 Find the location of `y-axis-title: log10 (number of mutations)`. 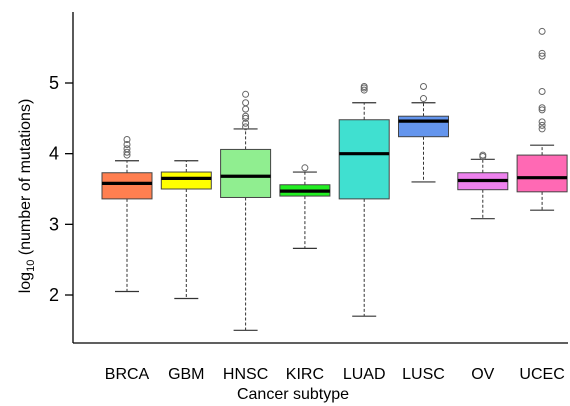

y-axis-title: log10 (number of mutations) is located at coordinates (27, 196).